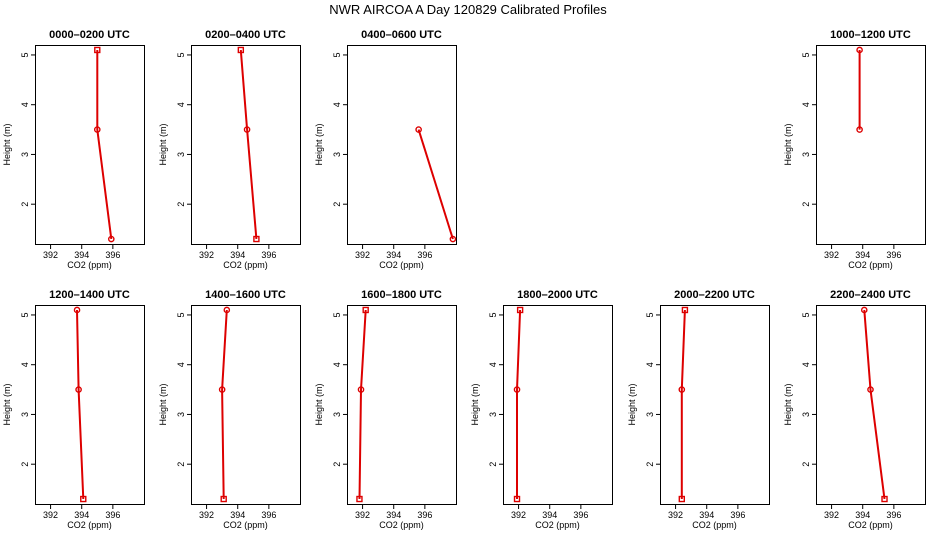 Image resolution: width=936 pixels, height=540 pixels. Describe the element at coordinates (89, 35) in the screenshot. I see `panel-title: 0000–0200 UTC` at that location.